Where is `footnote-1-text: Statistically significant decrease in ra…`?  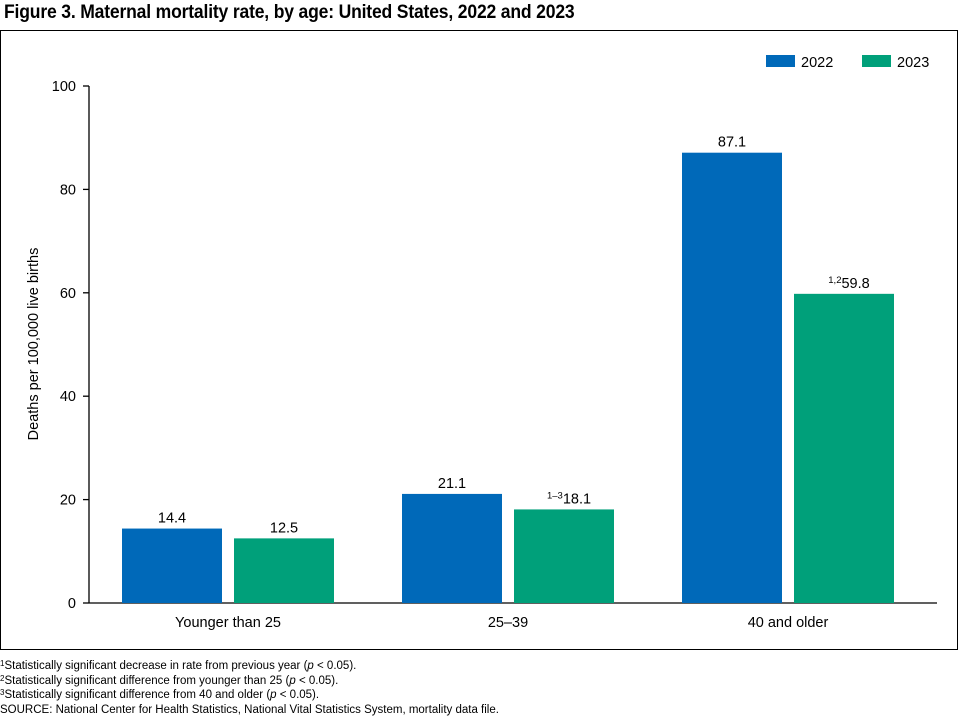 footnote-1-text: Statistically significant decrease in ra… is located at coordinates (156, 666).